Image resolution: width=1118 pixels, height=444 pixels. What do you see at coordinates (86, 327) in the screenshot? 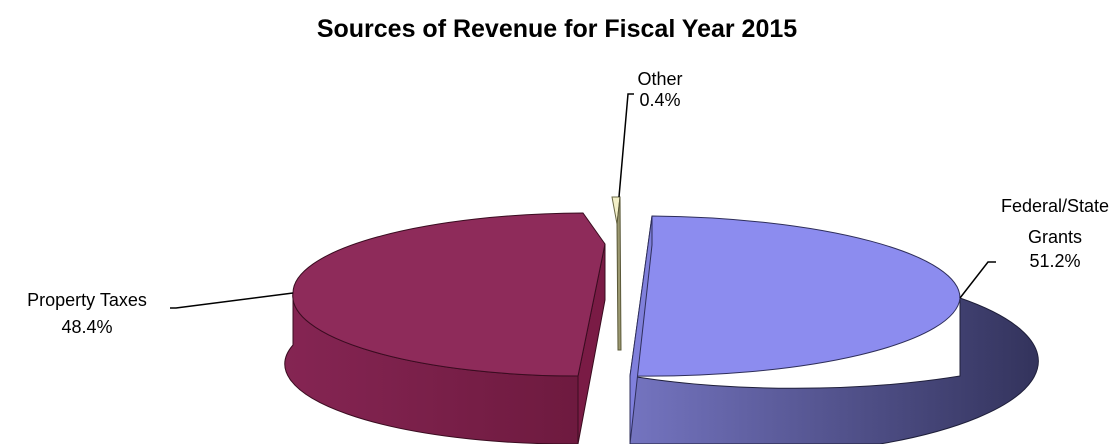
I see `data-label-property-taxes-value: 48.4%` at bounding box center [86, 327].